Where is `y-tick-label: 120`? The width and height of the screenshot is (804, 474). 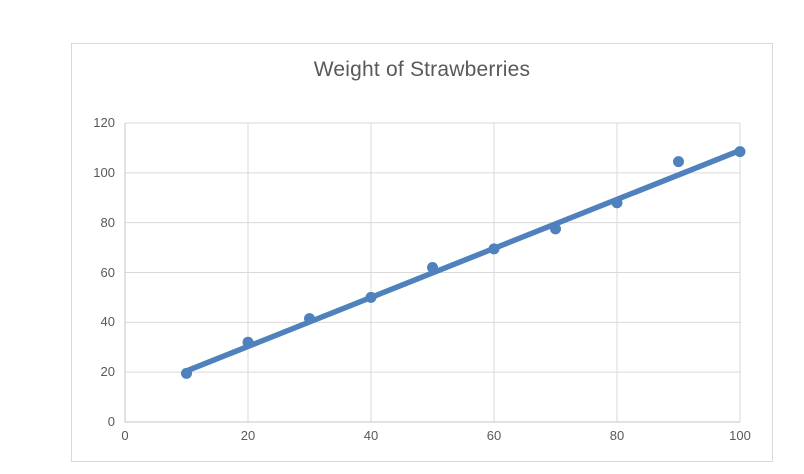 y-tick-label: 120 is located at coordinates (104, 122).